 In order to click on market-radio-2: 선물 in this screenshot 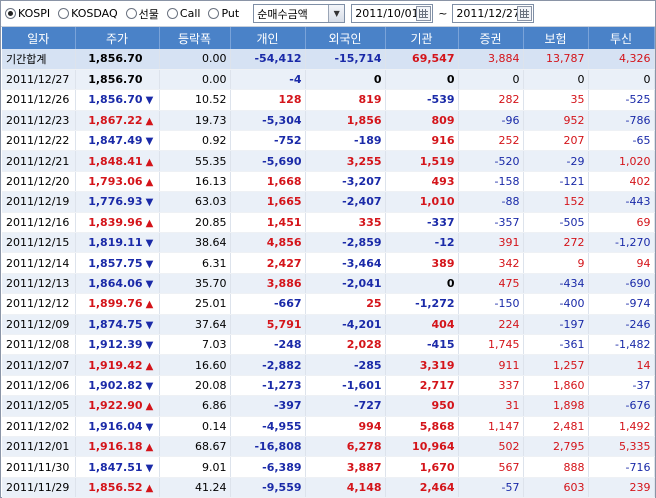, I will do `click(142, 14)`.